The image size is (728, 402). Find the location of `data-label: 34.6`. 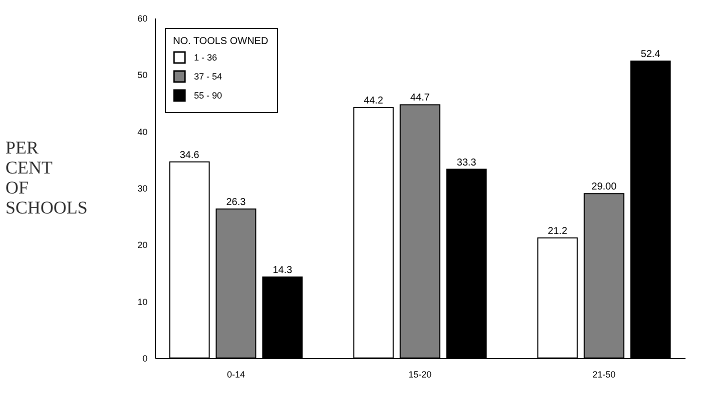

data-label: 34.6 is located at coordinates (190, 155).